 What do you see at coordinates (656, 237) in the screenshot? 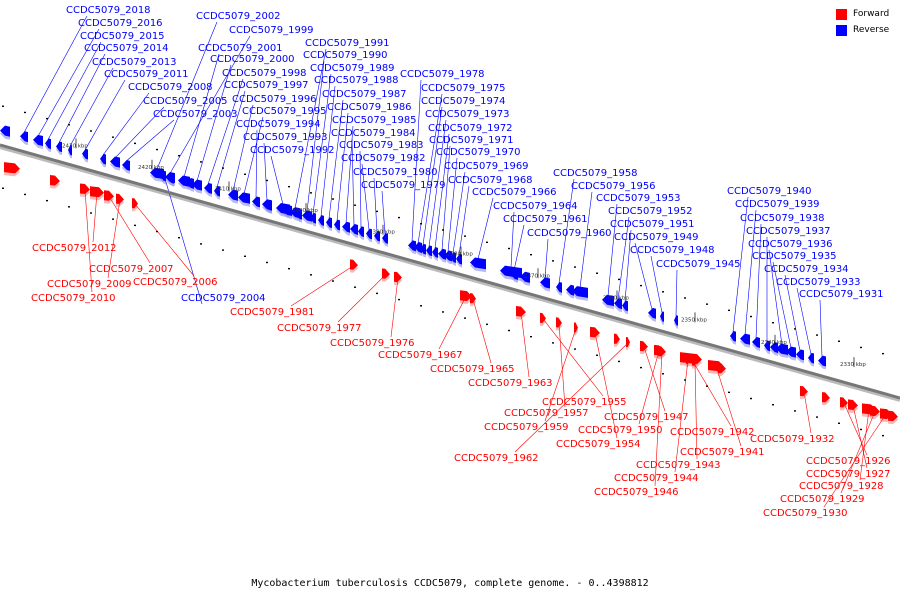
I see `gene-label: CCDC5079_1949` at bounding box center [656, 237].